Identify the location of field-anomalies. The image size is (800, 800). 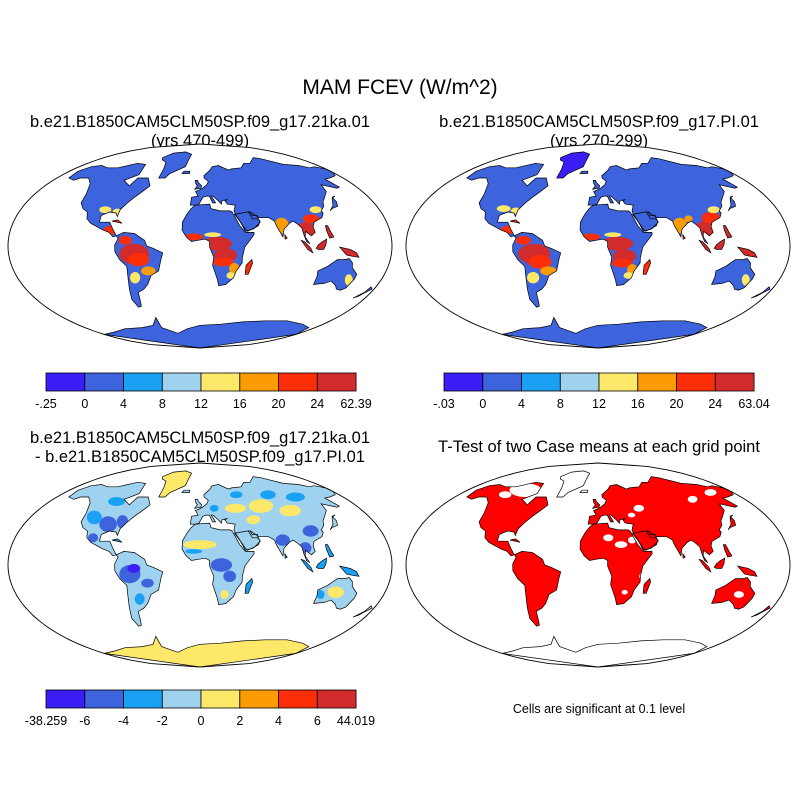
(215, 551).